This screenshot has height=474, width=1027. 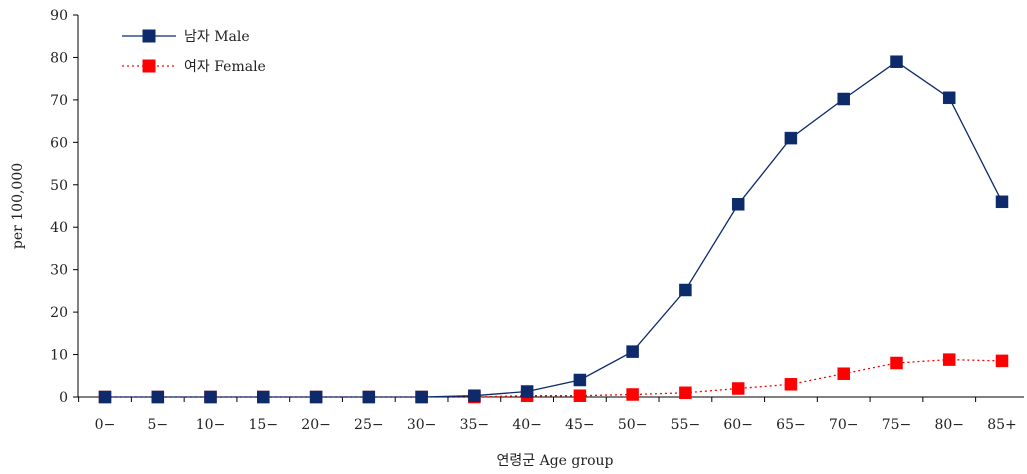 I want to click on legend-item-male: 남자 Male, so click(x=186, y=37).